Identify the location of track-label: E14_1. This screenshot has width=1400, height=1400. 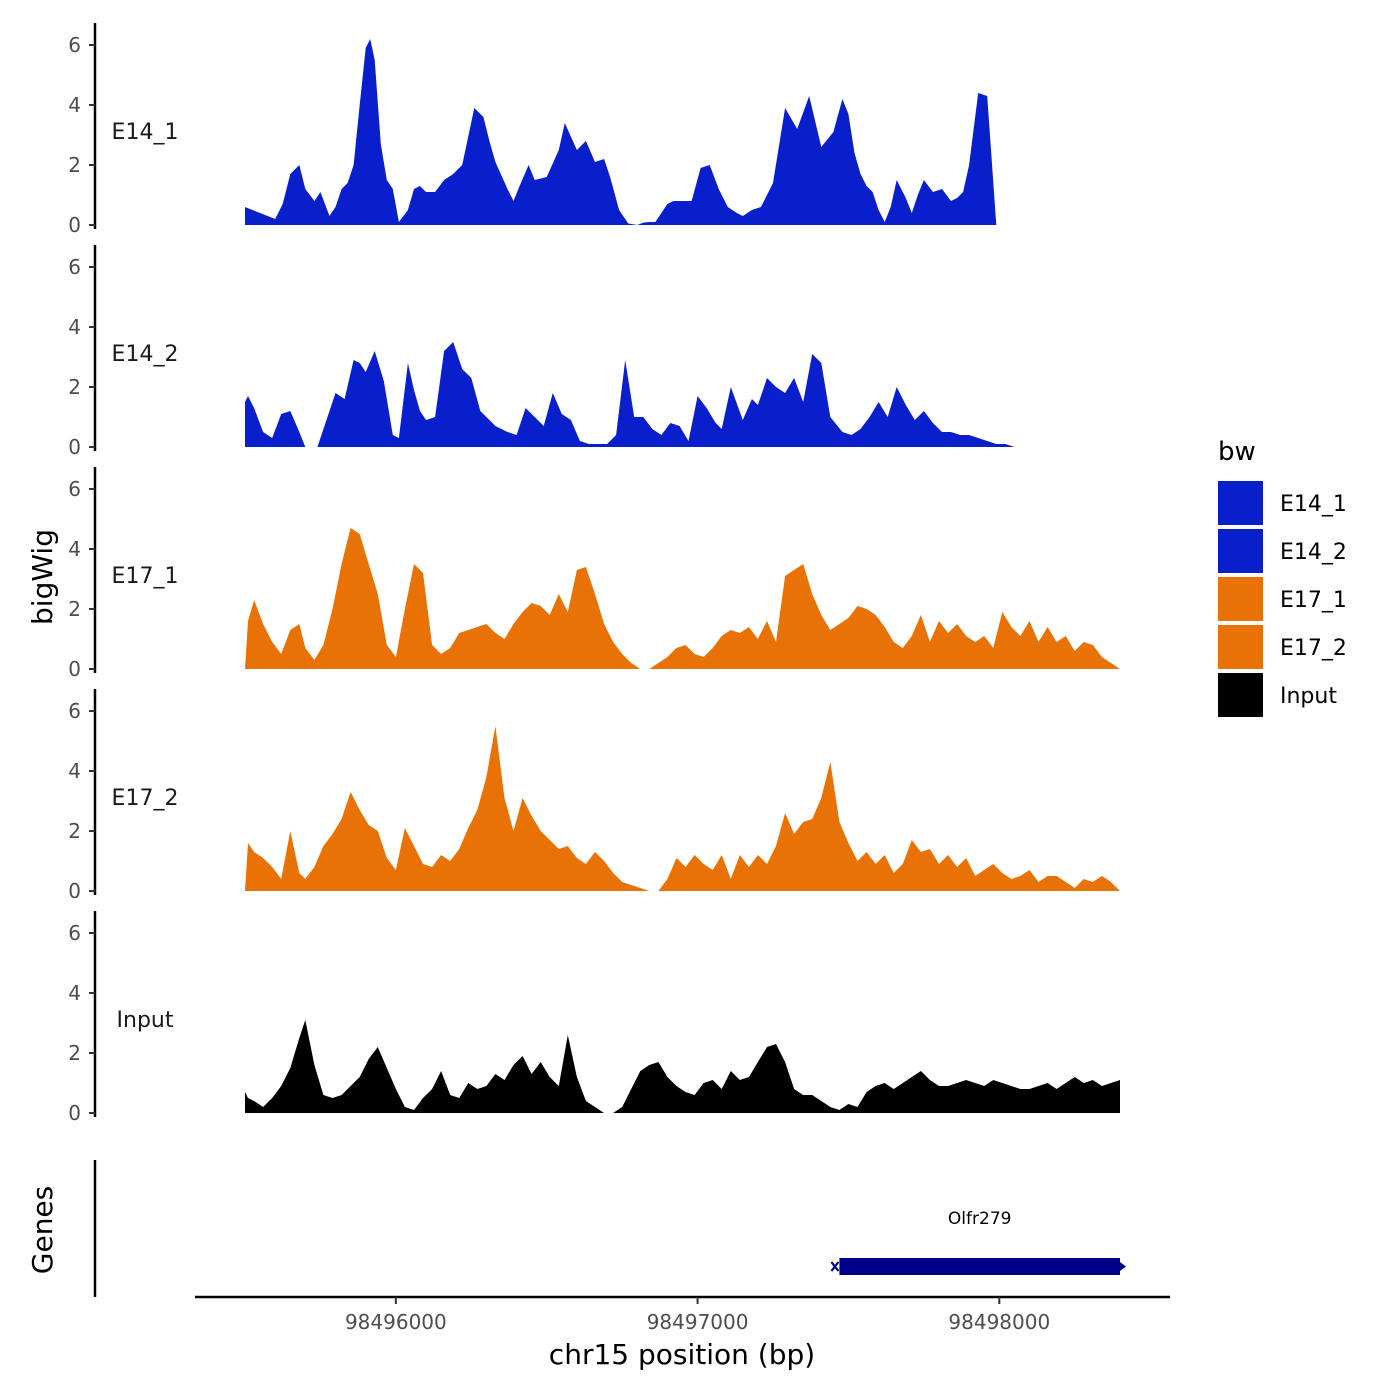
(145, 132).